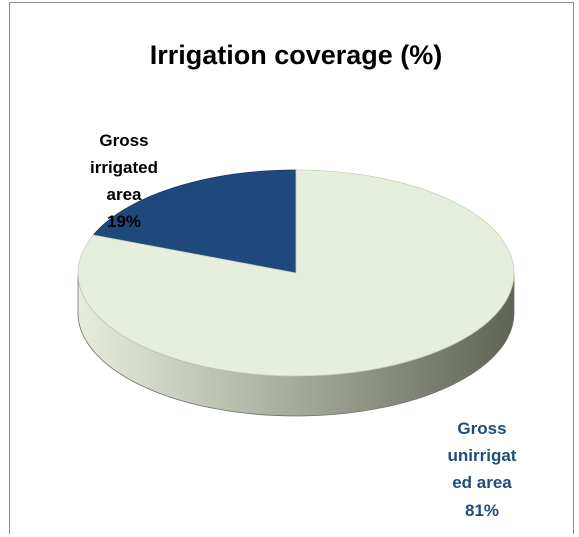 The width and height of the screenshot is (579, 537). I want to click on chart-title: Irrigation coverage (%), so click(296, 55).